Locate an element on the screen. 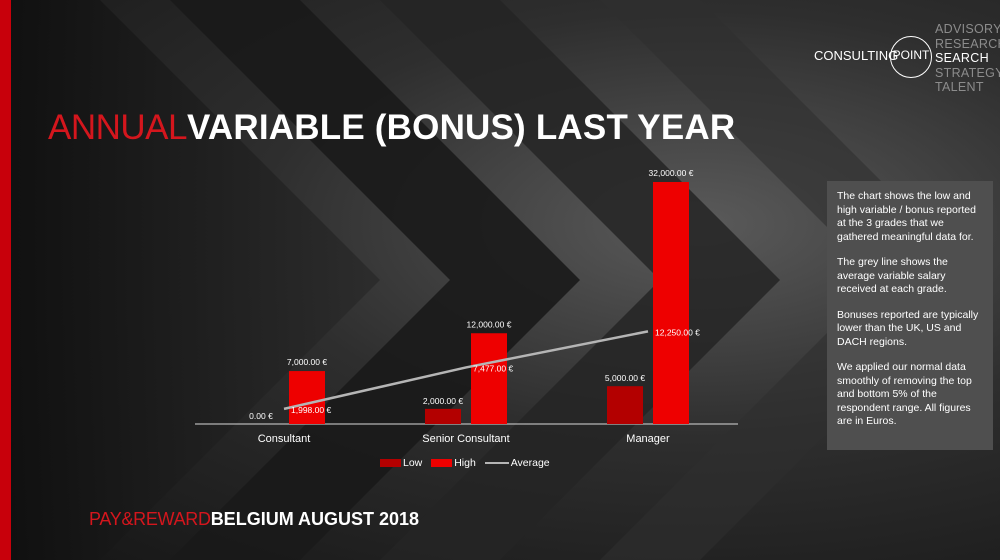  data-label-low: 0.00 € is located at coordinates (261, 416).